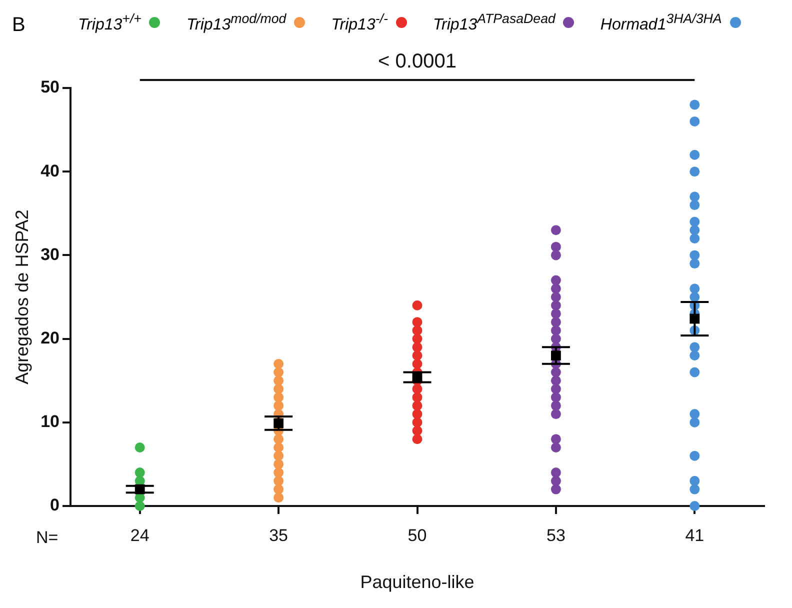  What do you see at coordinates (417, 61) in the screenshot?
I see `text: < 0.0001` at bounding box center [417, 61].